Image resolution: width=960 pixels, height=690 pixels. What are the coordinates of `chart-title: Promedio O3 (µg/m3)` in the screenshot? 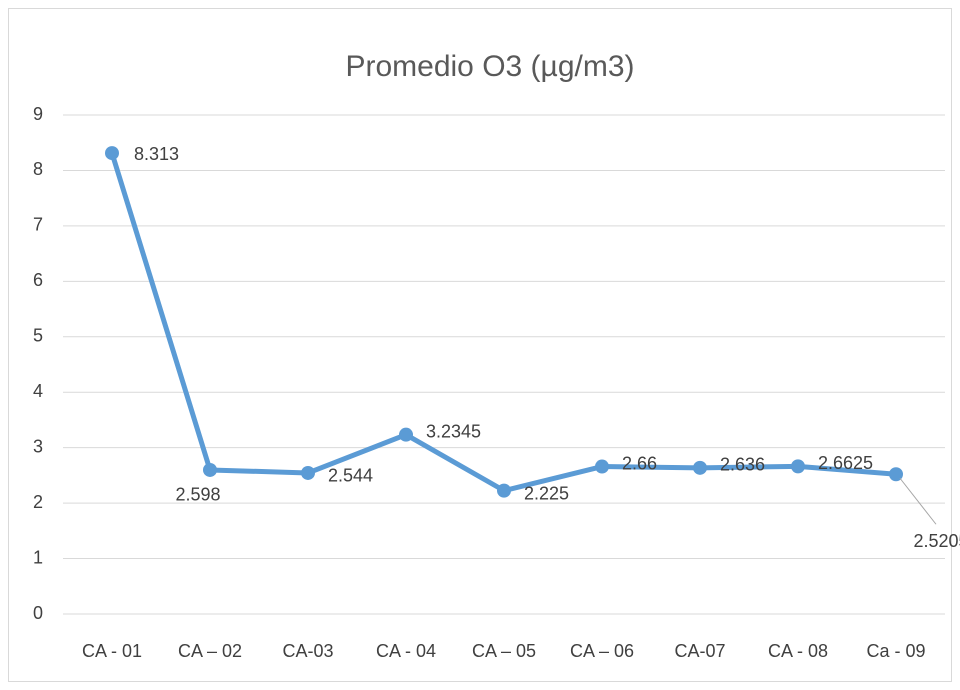 It's located at (489, 66).